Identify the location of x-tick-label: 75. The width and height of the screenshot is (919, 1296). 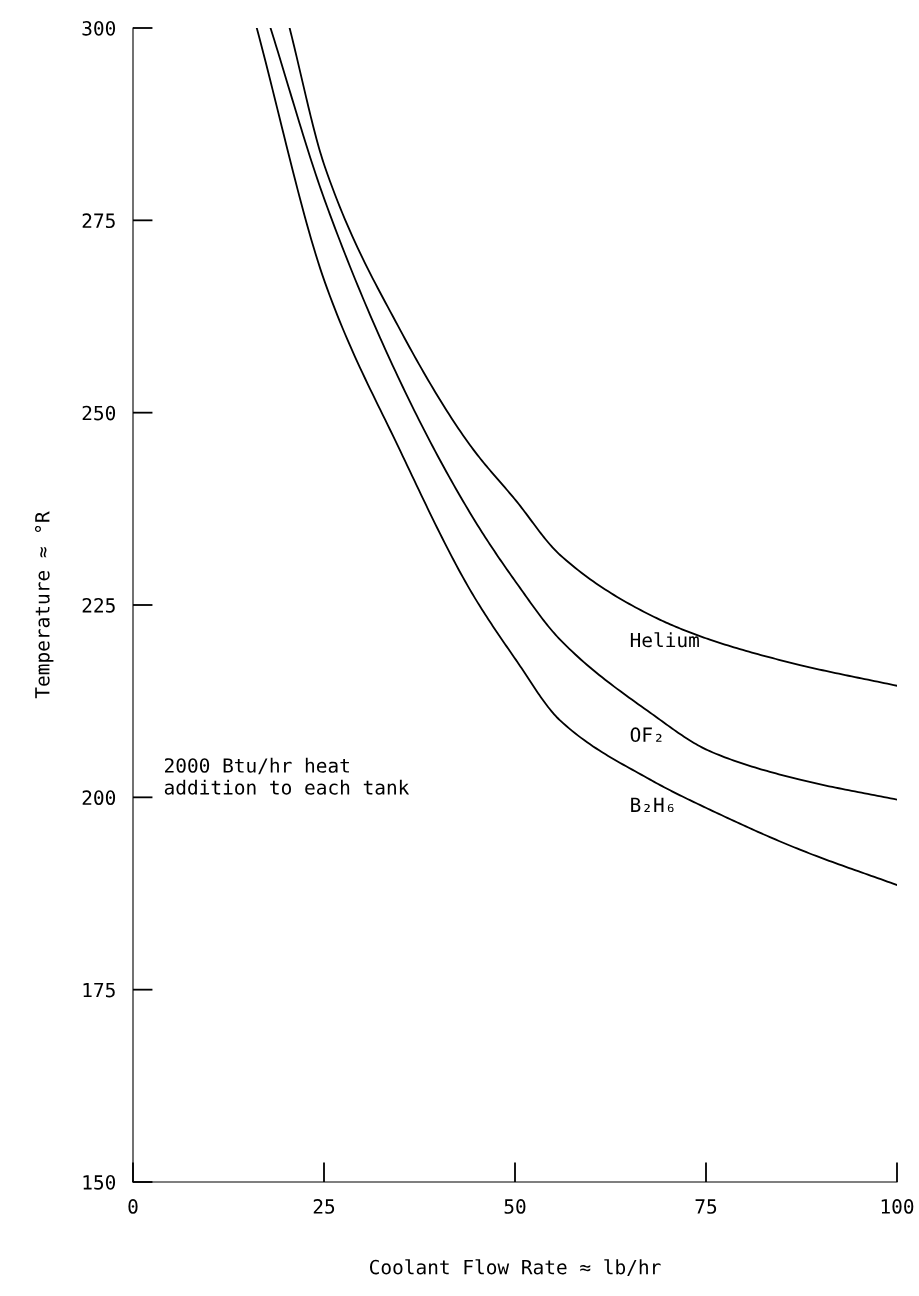
(706, 1206).